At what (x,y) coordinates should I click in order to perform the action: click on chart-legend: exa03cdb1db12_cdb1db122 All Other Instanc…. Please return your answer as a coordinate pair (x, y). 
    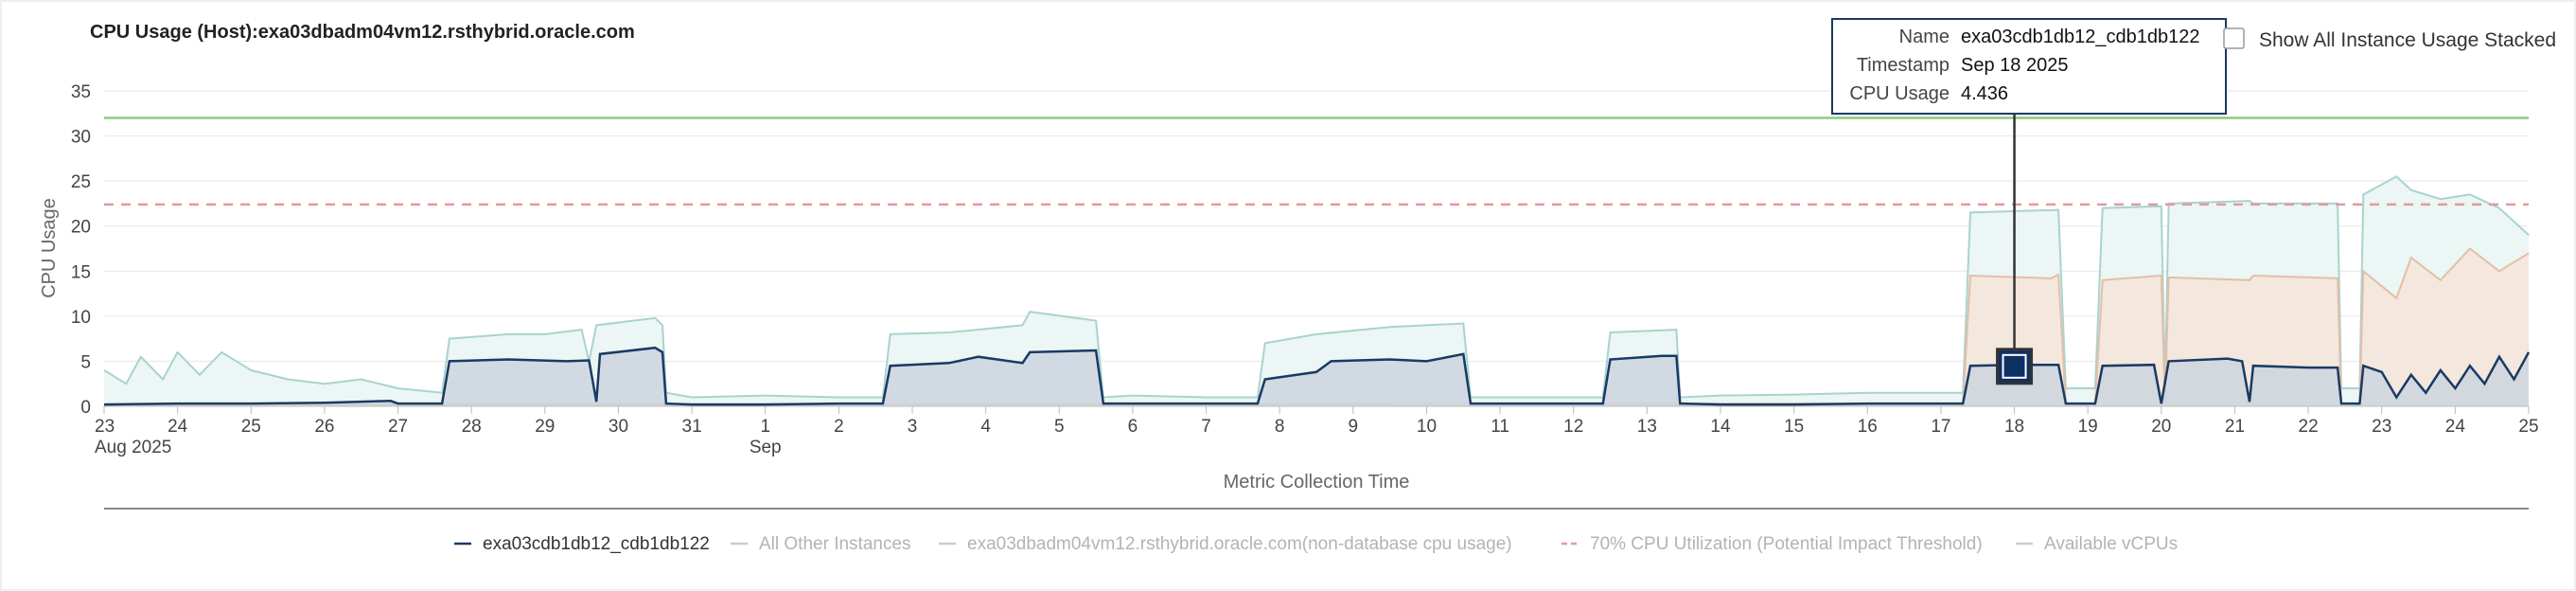
    Looking at the image, I should click on (1316, 544).